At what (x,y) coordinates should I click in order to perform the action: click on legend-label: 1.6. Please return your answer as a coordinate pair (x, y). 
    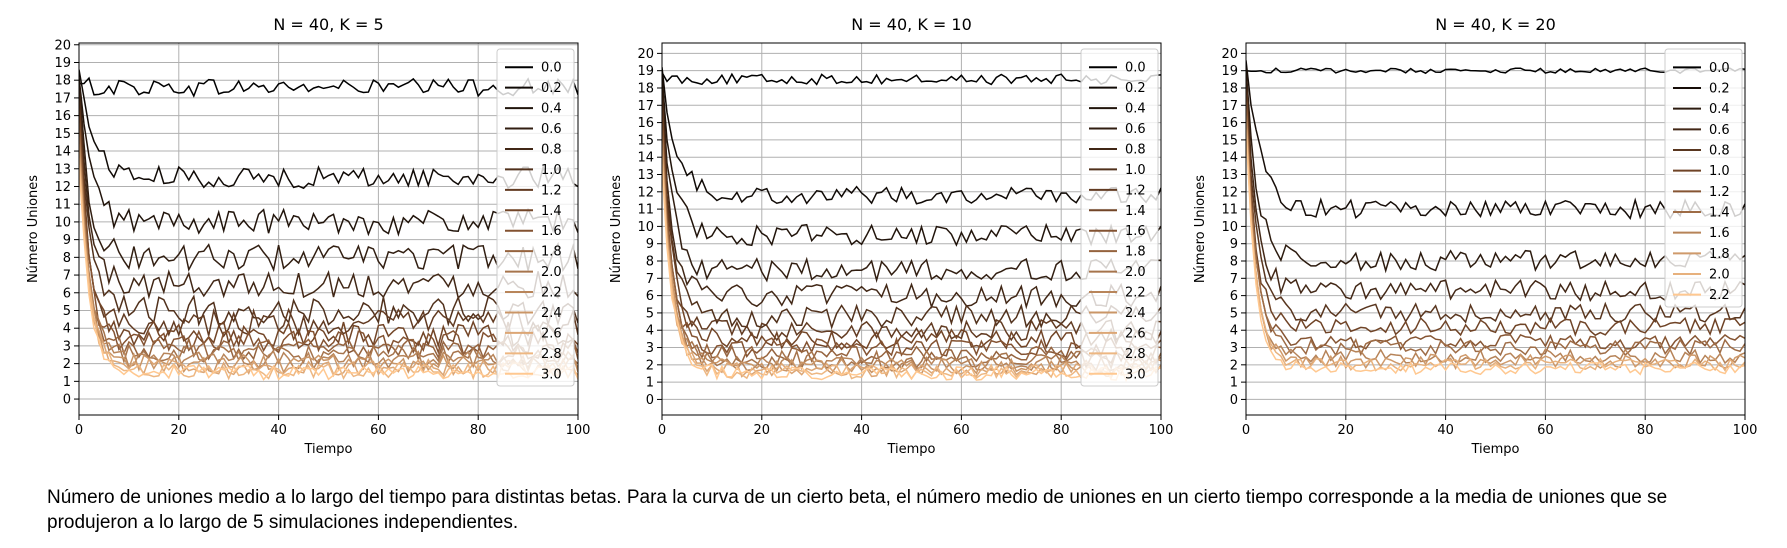
    Looking at the image, I should click on (551, 231).